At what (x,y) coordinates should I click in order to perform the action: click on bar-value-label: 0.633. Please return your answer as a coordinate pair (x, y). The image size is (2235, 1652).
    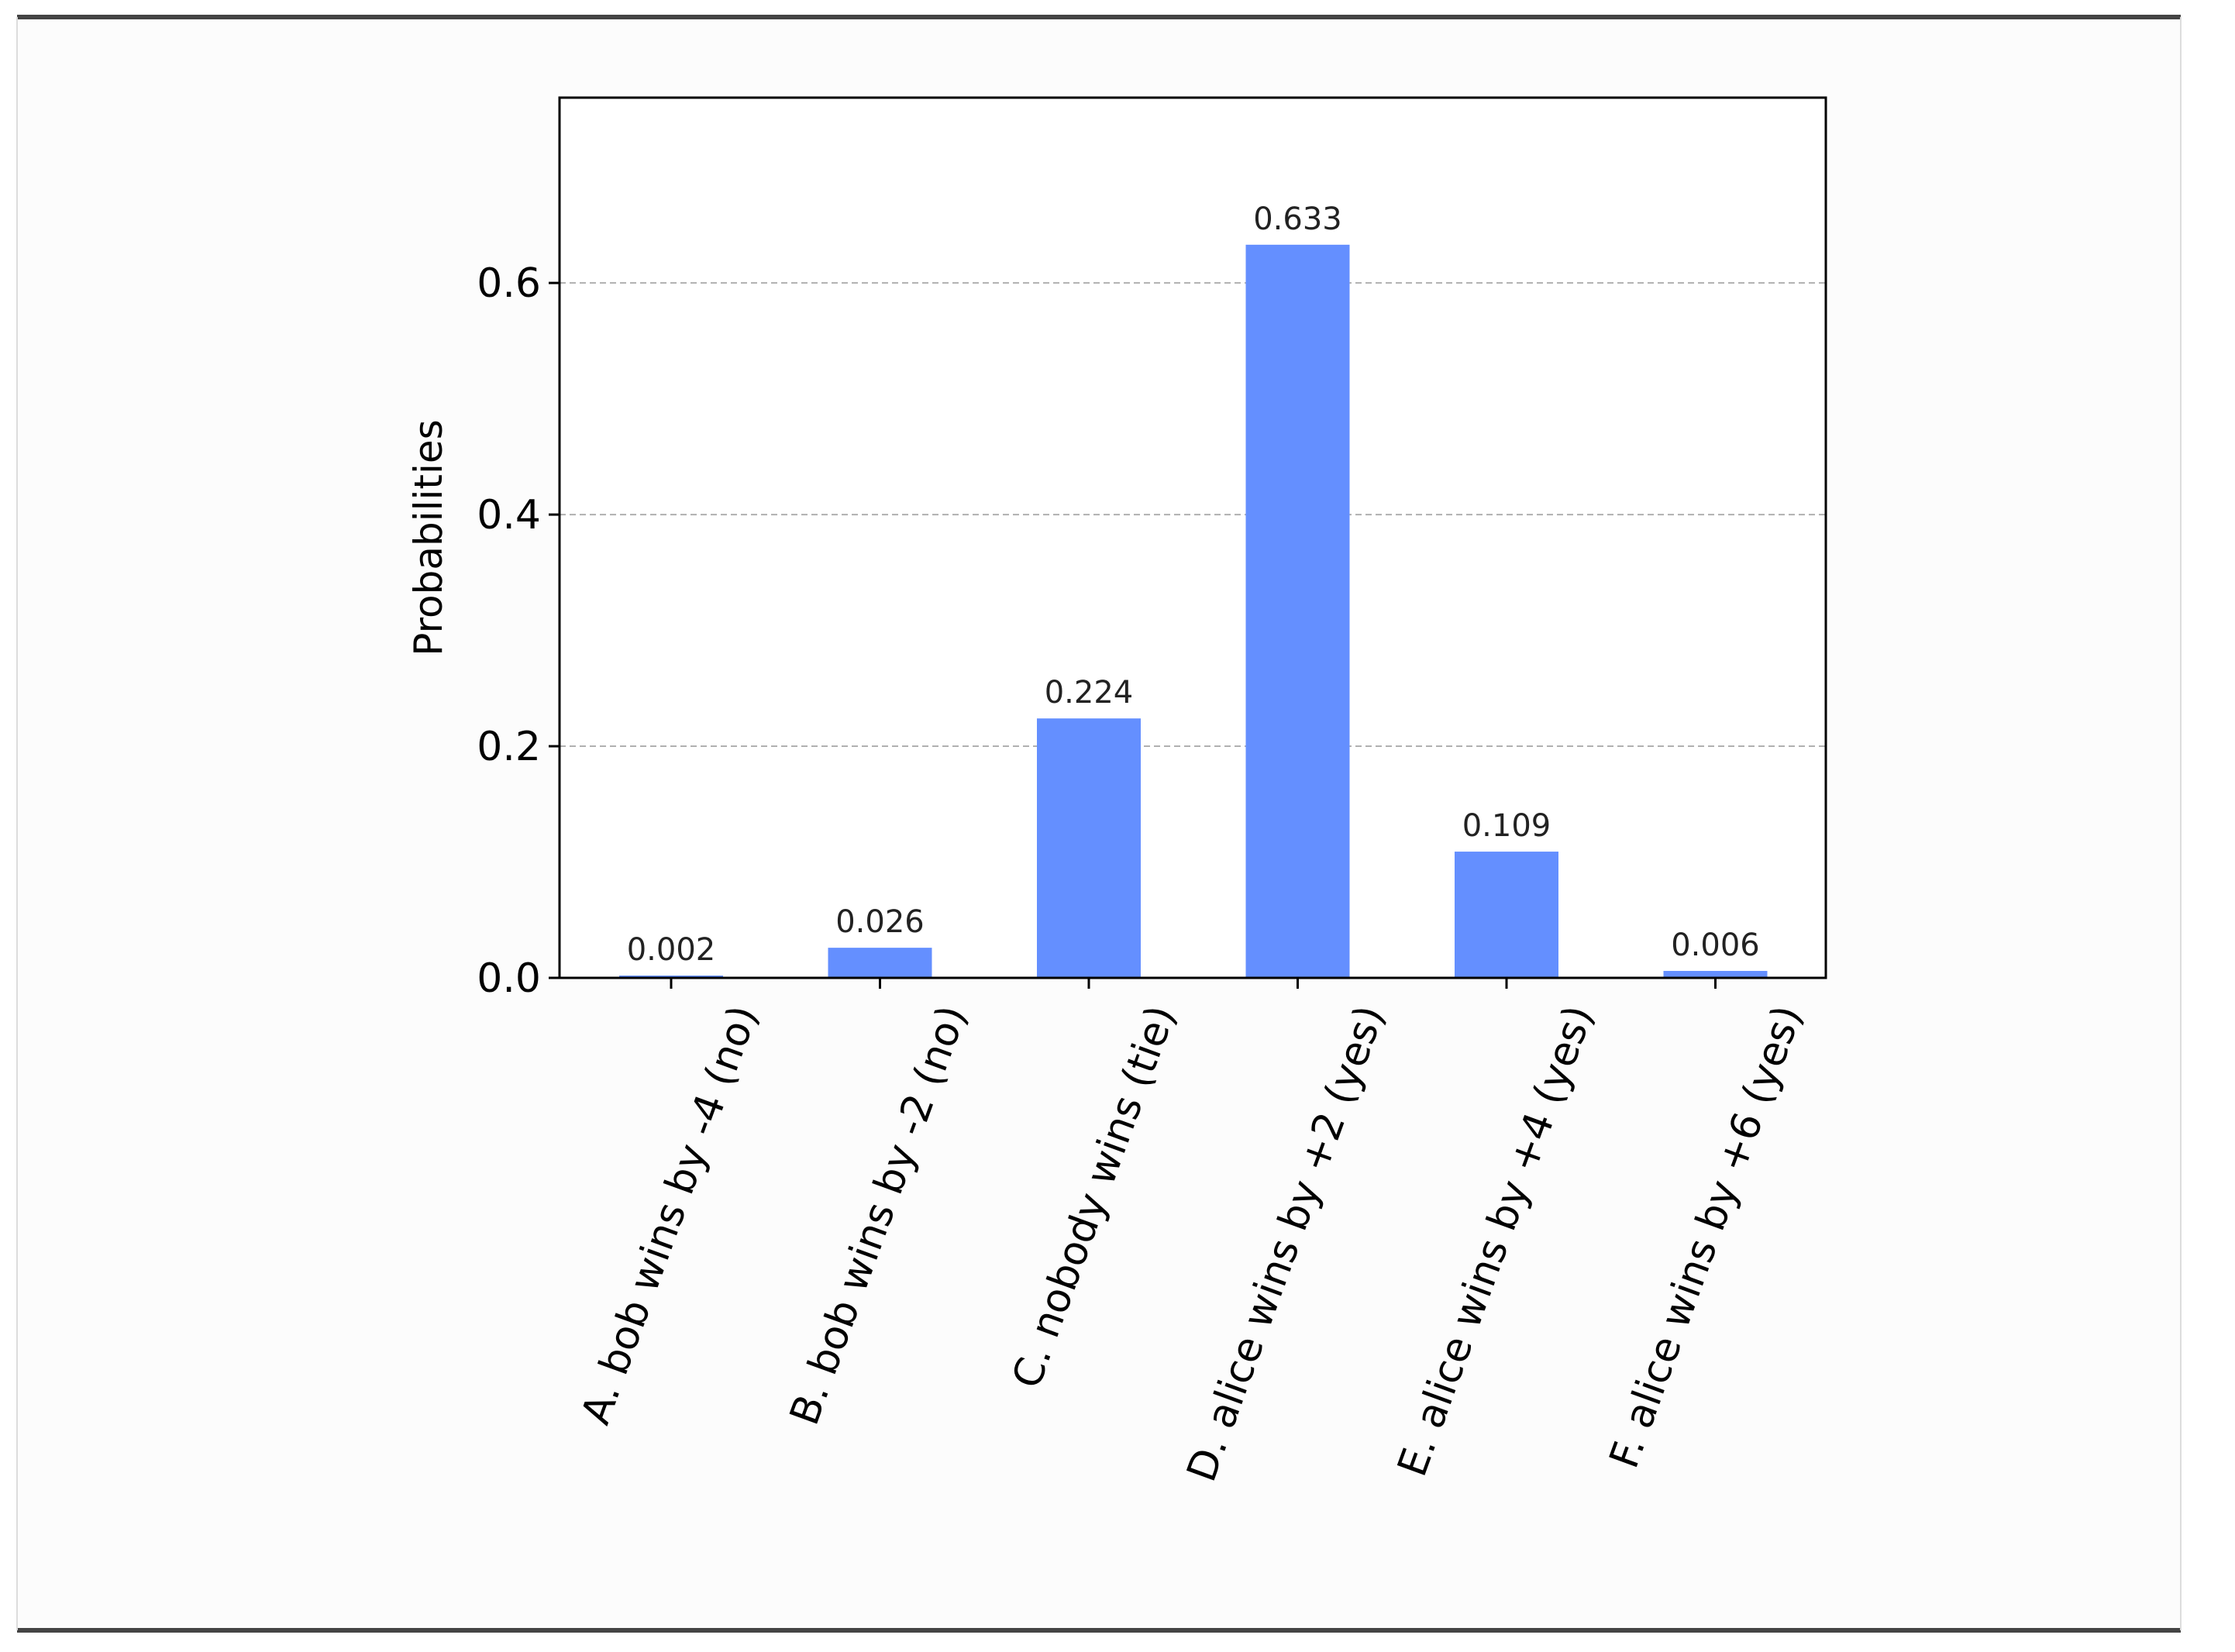
    Looking at the image, I should click on (1297, 219).